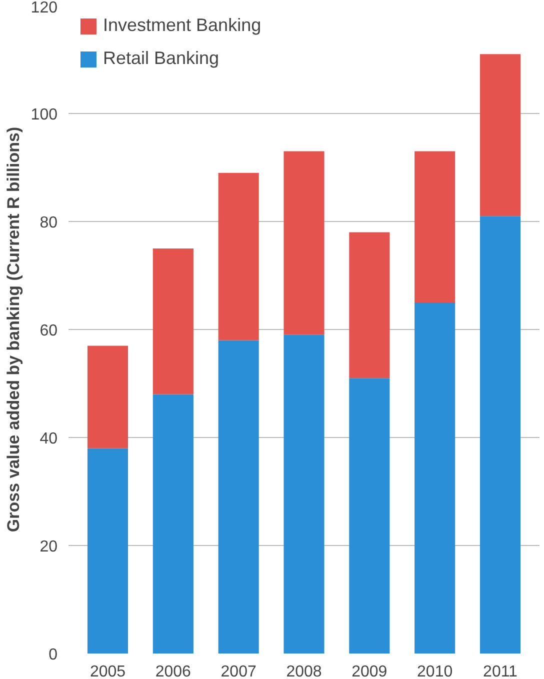 The image size is (544, 679). Describe the element at coordinates (44, 8) in the screenshot. I see `y-tick-label: 120` at that location.